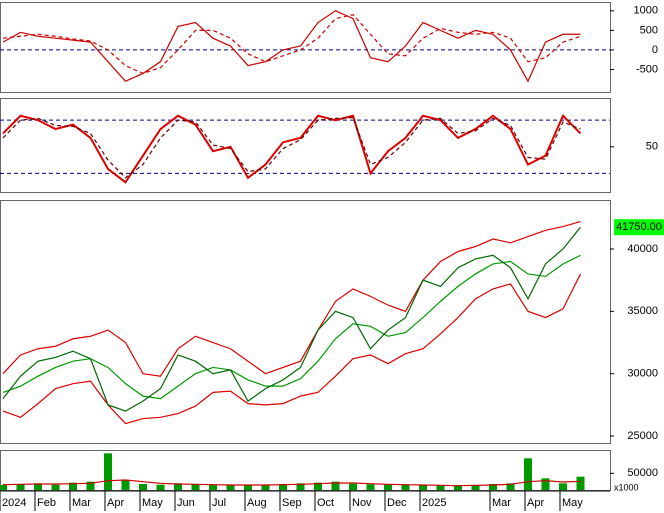  What do you see at coordinates (362, 503) in the screenshot?
I see `x-tick-label: Nov` at bounding box center [362, 503].